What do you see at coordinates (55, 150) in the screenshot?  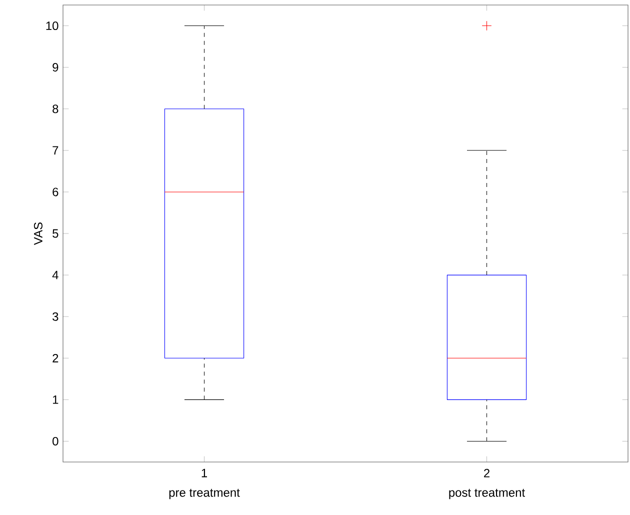 I see `y-tick-label: 7` at bounding box center [55, 150].